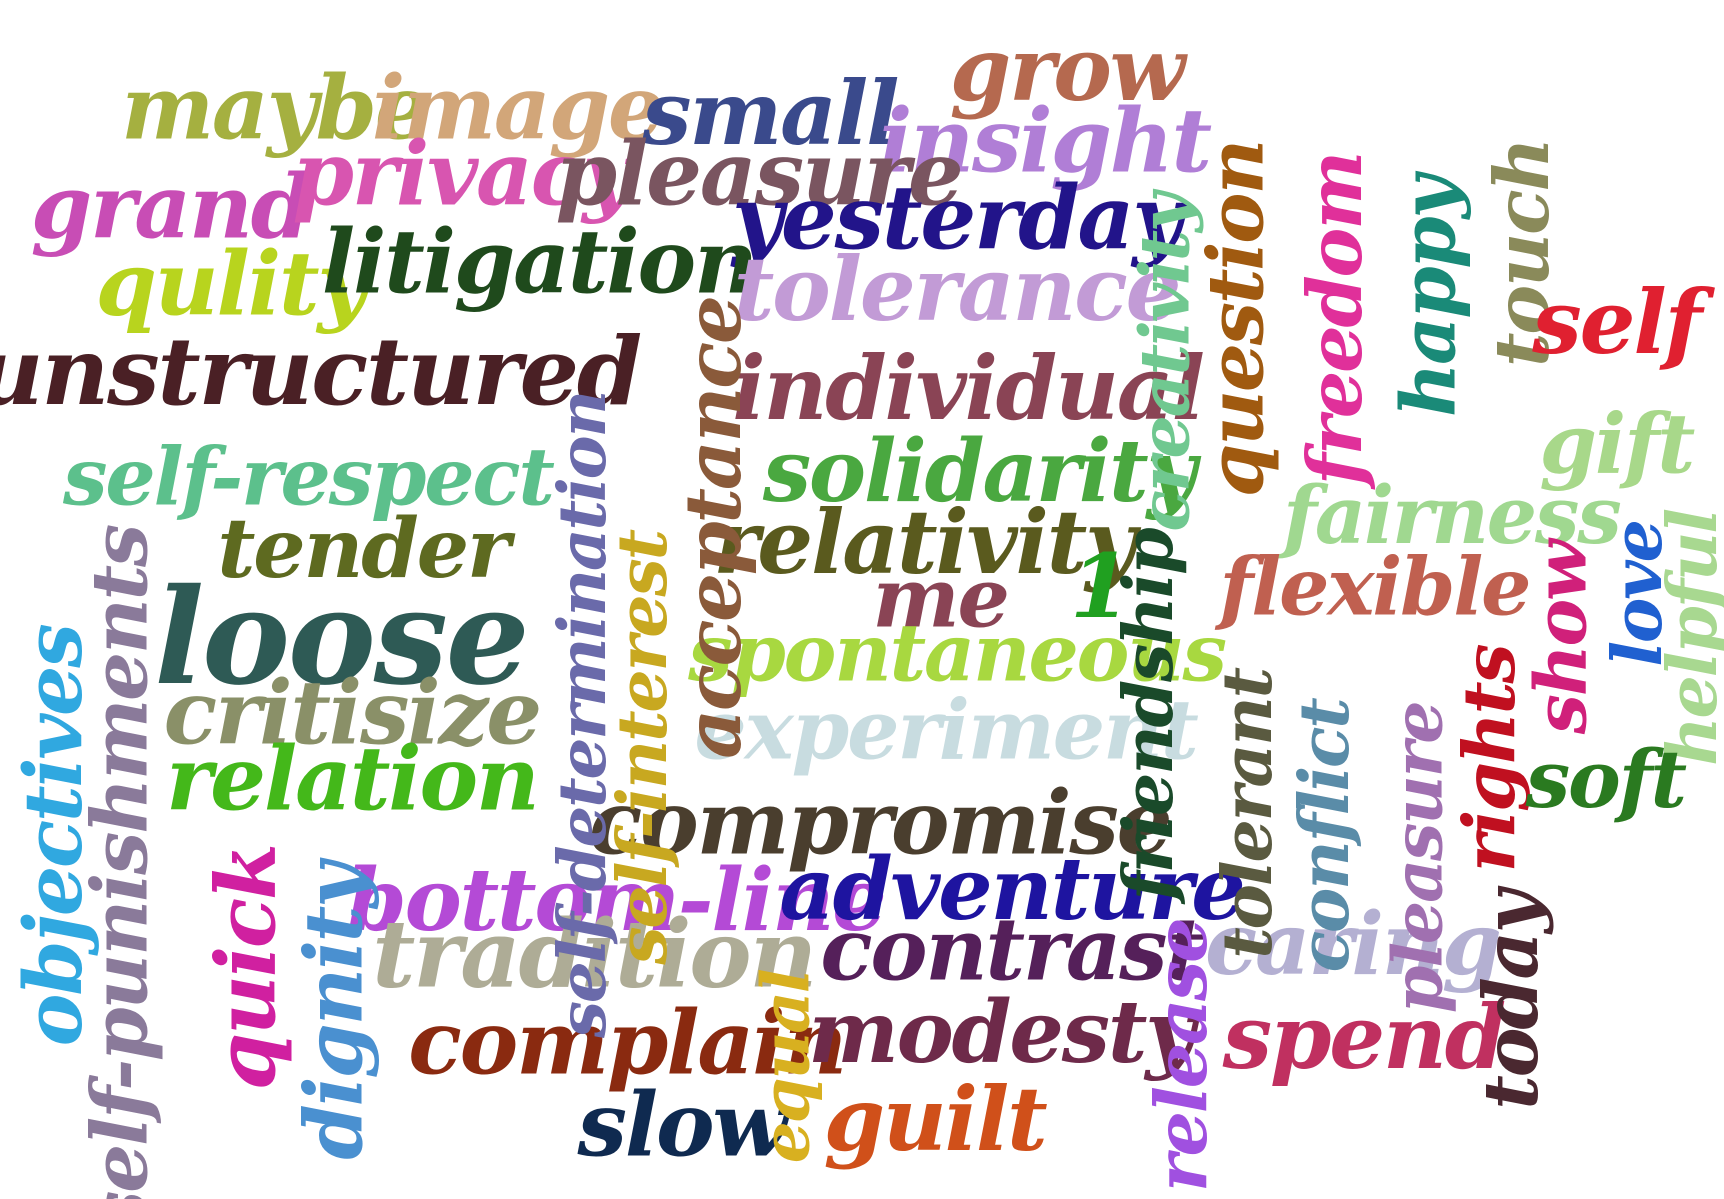 The image size is (1724, 1199). What do you see at coordinates (967, 388) in the screenshot?
I see `word: individual` at bounding box center [967, 388].